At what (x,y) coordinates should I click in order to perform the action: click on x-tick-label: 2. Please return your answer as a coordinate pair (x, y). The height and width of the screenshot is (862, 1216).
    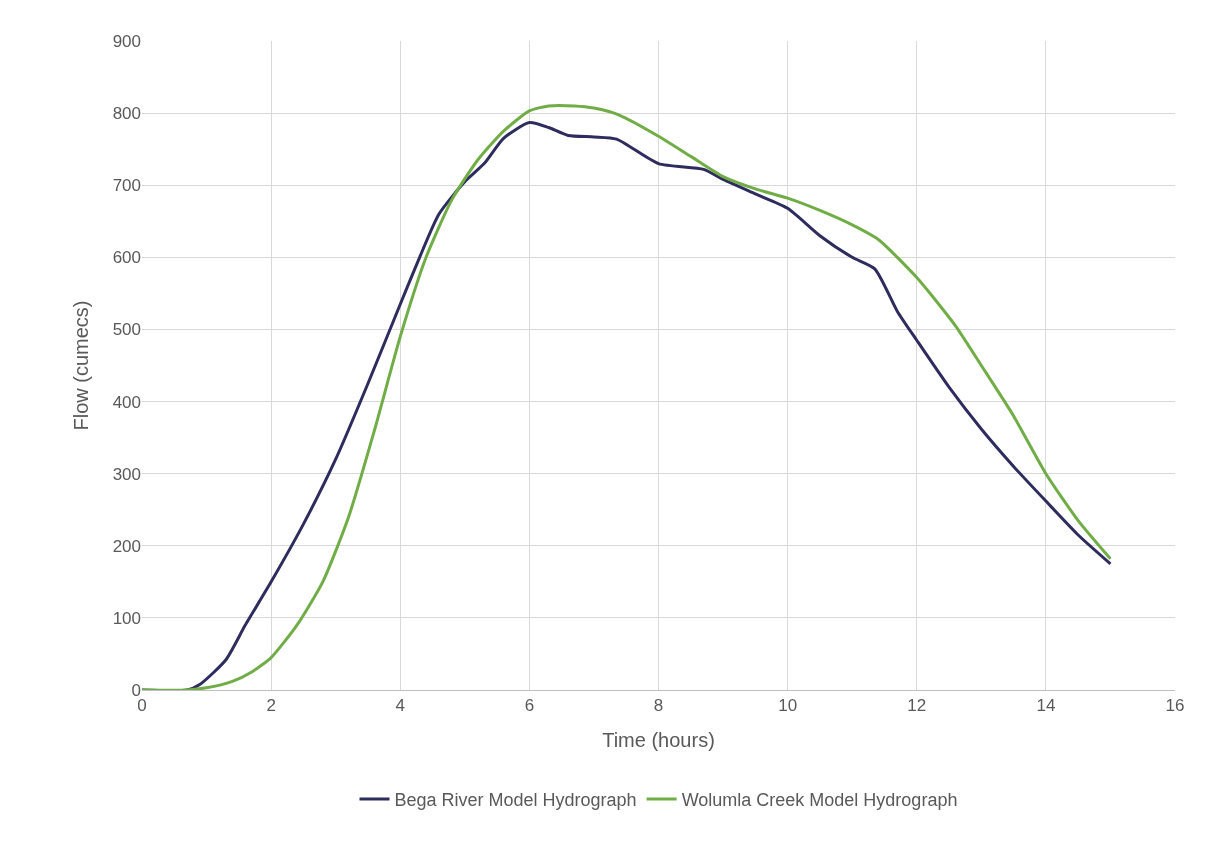
    Looking at the image, I should click on (271, 706).